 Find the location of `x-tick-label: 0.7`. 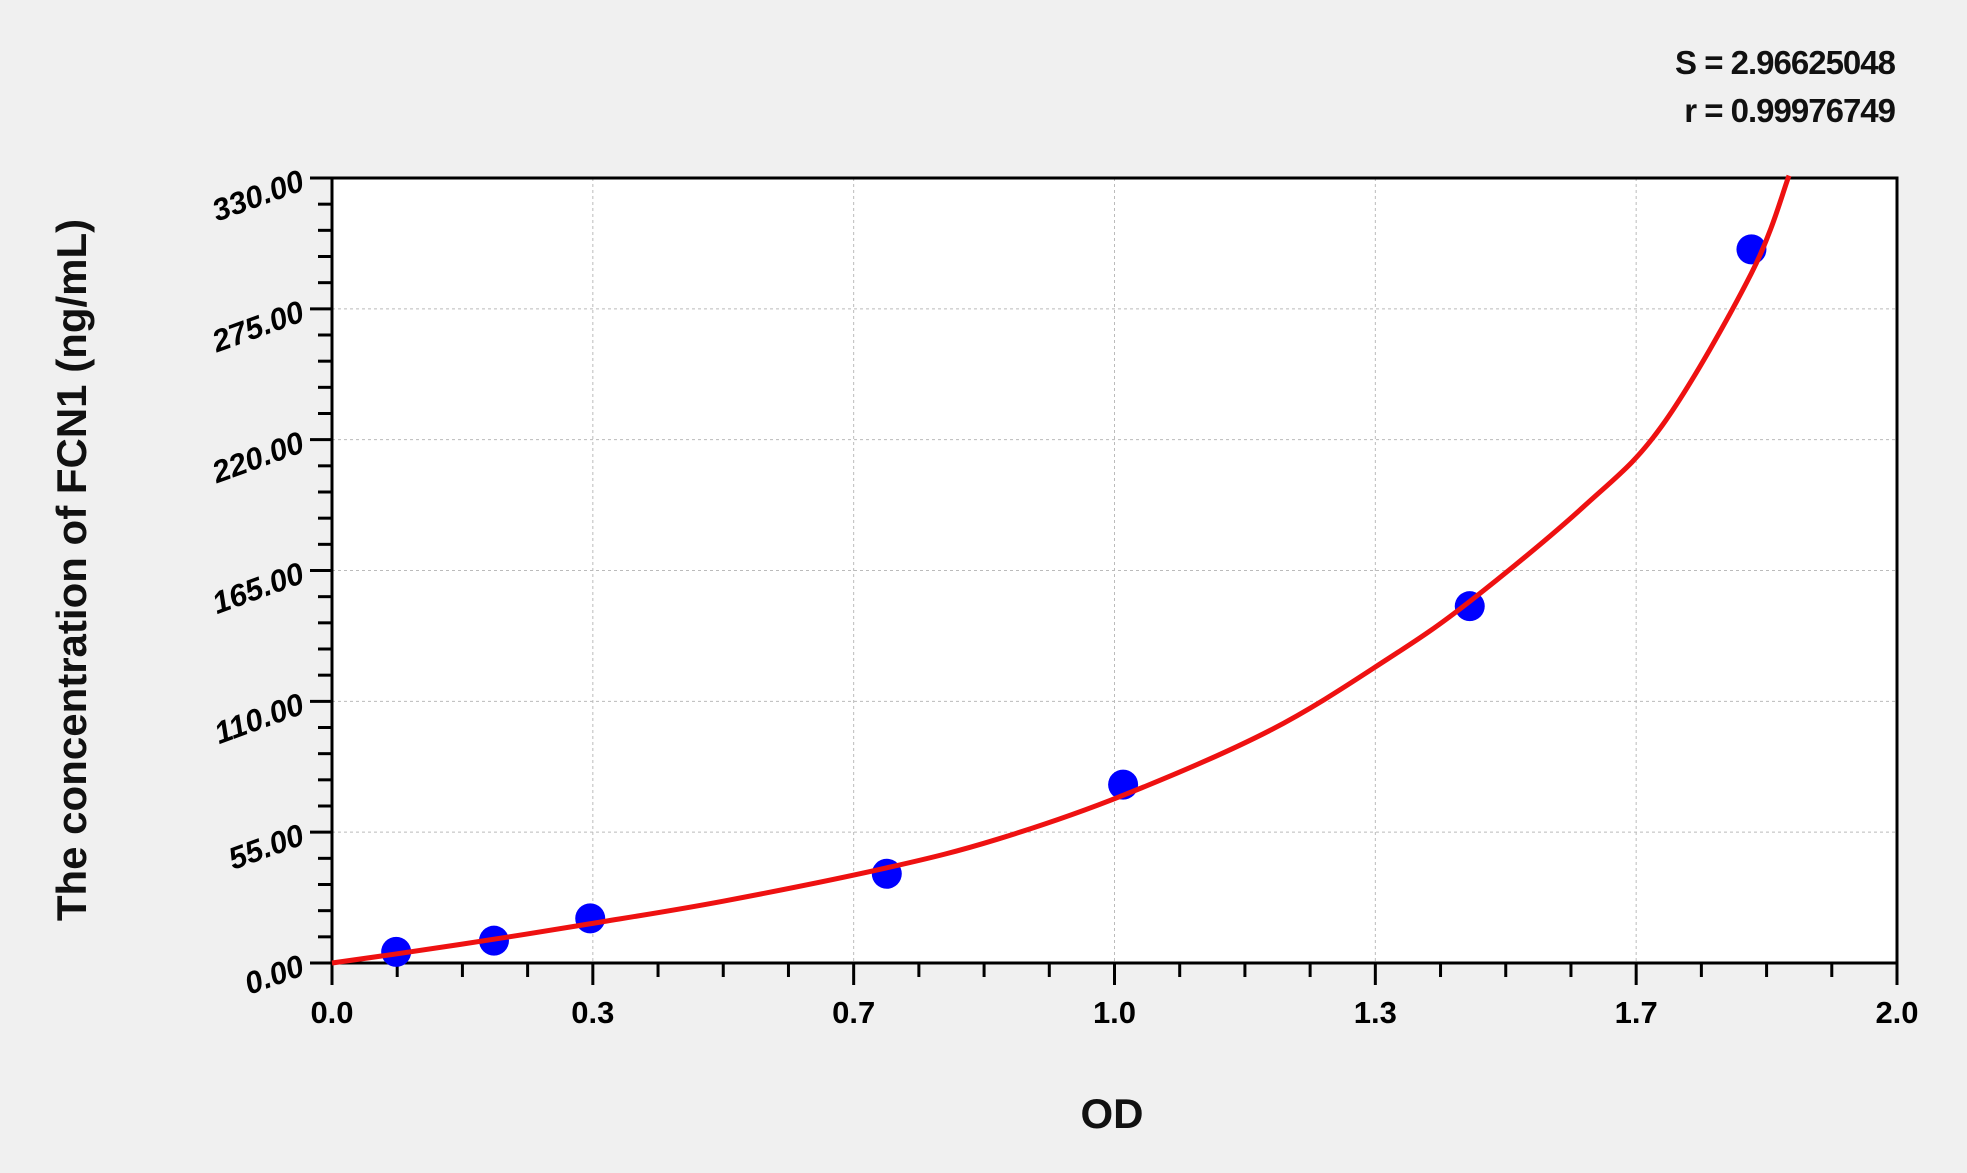

x-tick-label: 0.7 is located at coordinates (853, 1012).